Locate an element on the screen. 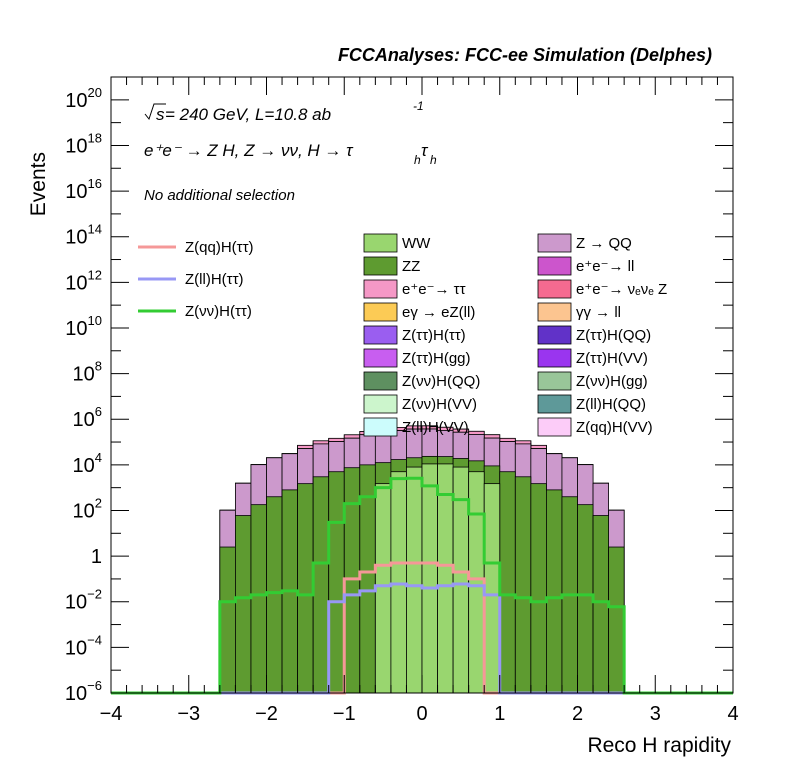 The image size is (796, 772). legend-label: eγ → eZ(ll) is located at coordinates (438, 312).